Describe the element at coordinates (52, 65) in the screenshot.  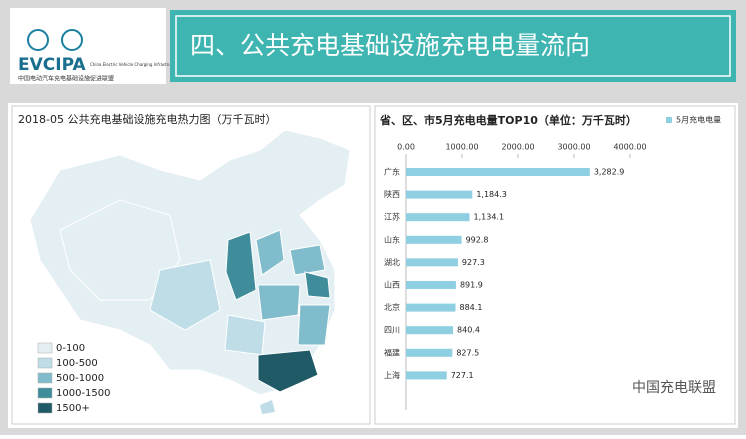
I see `logo-text: EVCIPA` at that location.